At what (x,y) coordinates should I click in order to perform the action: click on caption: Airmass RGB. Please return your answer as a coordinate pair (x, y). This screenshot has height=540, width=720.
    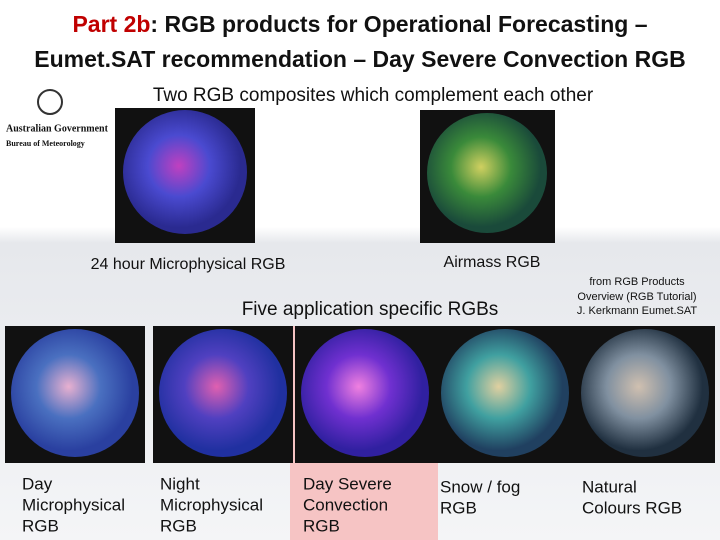
    Looking at the image, I should click on (492, 262).